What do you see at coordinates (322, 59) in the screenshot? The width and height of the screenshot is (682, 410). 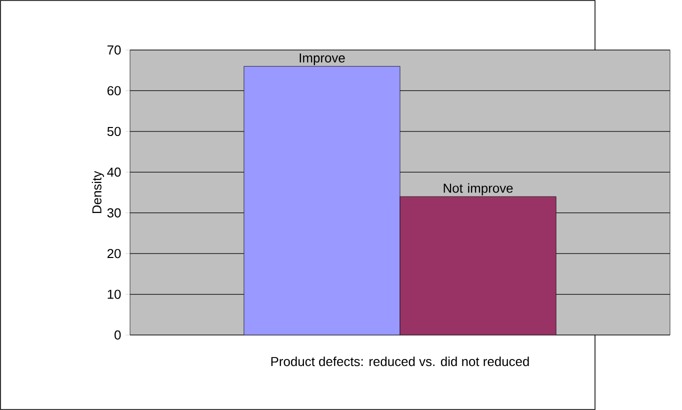 I see `series-label: Improve` at bounding box center [322, 59].